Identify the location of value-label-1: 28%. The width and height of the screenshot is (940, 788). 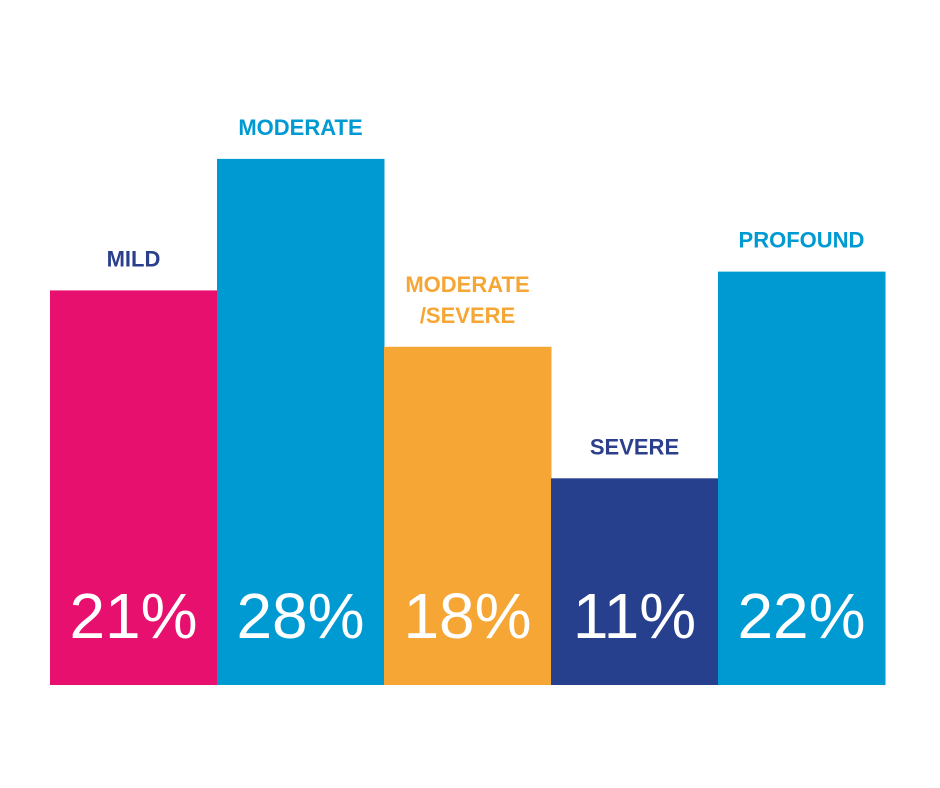
(300, 616).